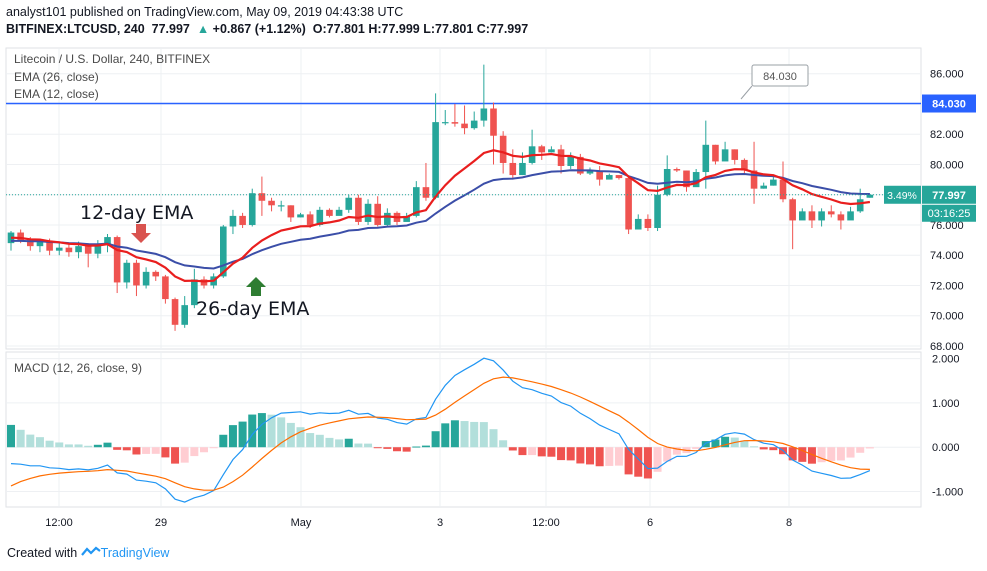 This screenshot has width=987, height=571. I want to click on x-tick-label: 6, so click(650, 523).